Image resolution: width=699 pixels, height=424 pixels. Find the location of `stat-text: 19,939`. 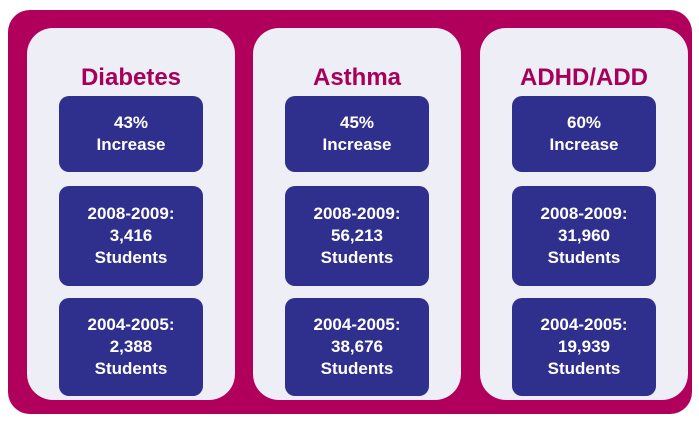

stat-text: 19,939 is located at coordinates (584, 346).